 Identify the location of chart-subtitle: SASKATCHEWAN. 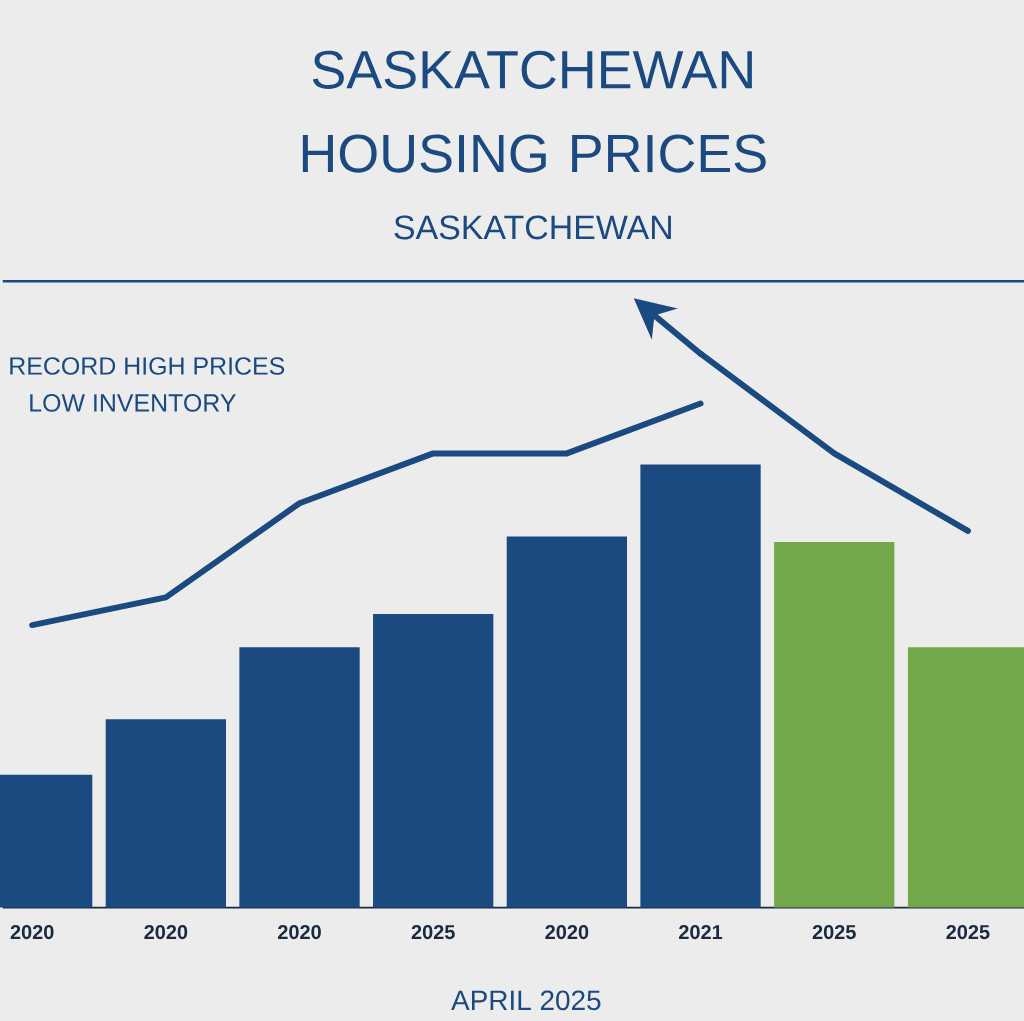
(532, 227).